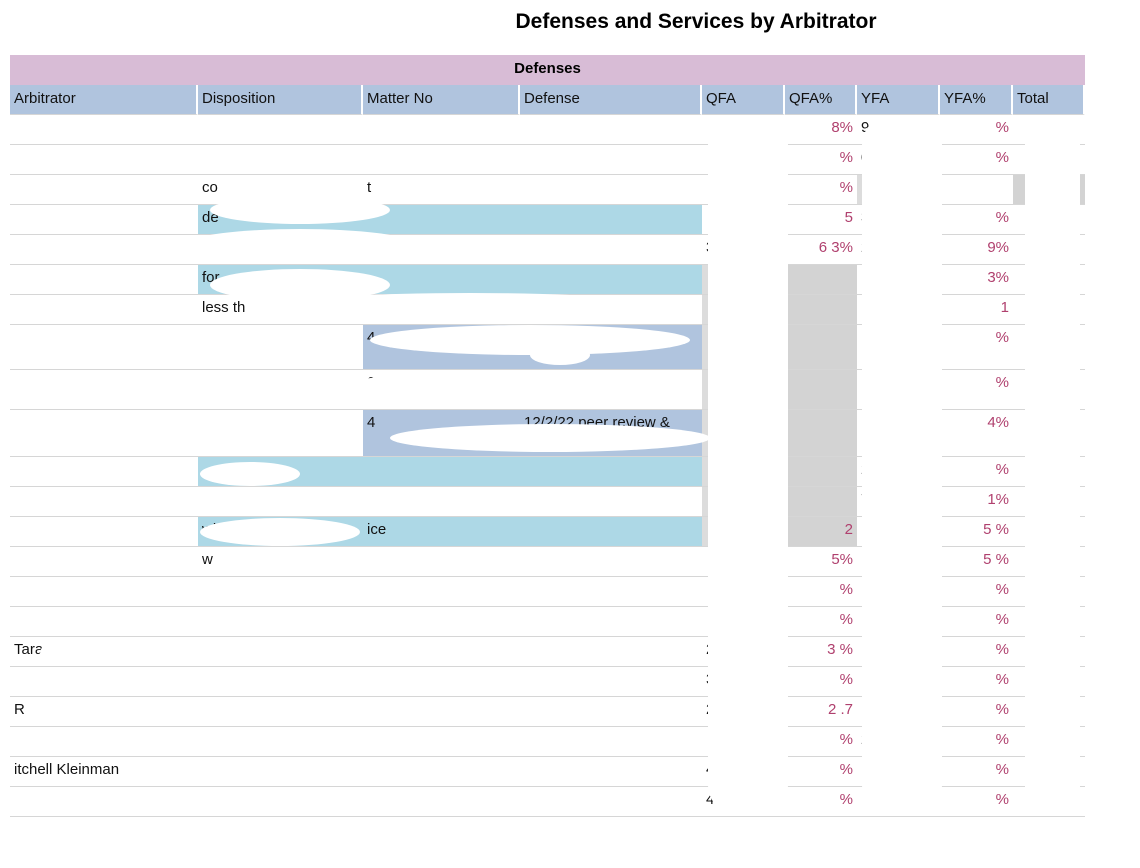  I want to click on table-cell: 5%, so click(821, 562).